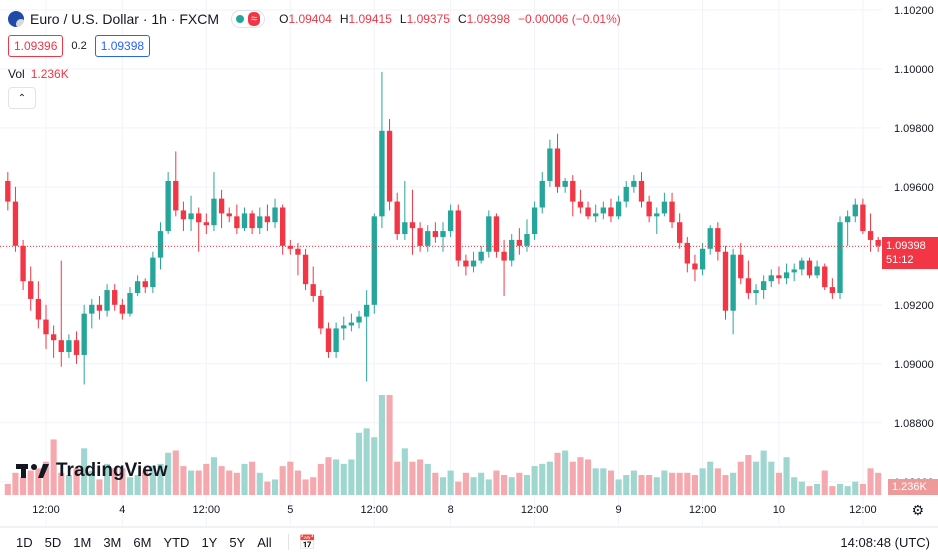  What do you see at coordinates (53, 542) in the screenshot?
I see `timeframe-5d: 5D` at bounding box center [53, 542].